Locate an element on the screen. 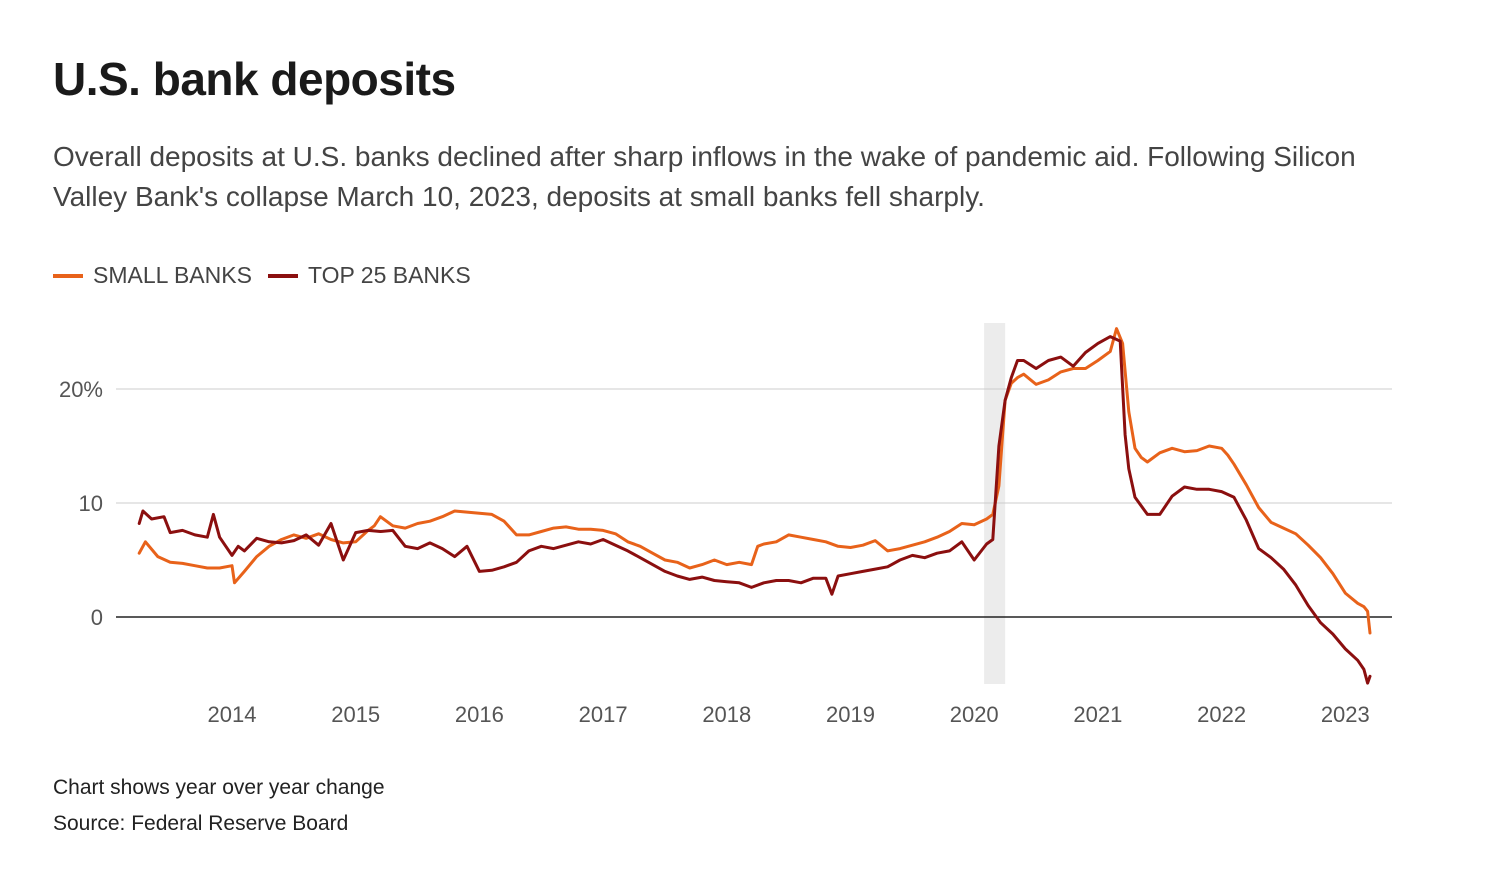  y-tick-label: 20% is located at coordinates (81, 389).